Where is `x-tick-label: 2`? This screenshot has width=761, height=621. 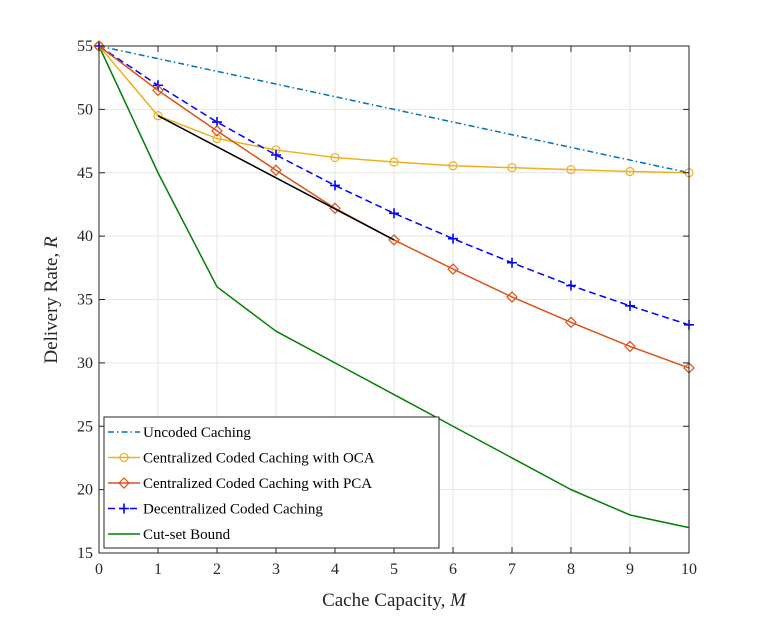 x-tick-label: 2 is located at coordinates (217, 569).